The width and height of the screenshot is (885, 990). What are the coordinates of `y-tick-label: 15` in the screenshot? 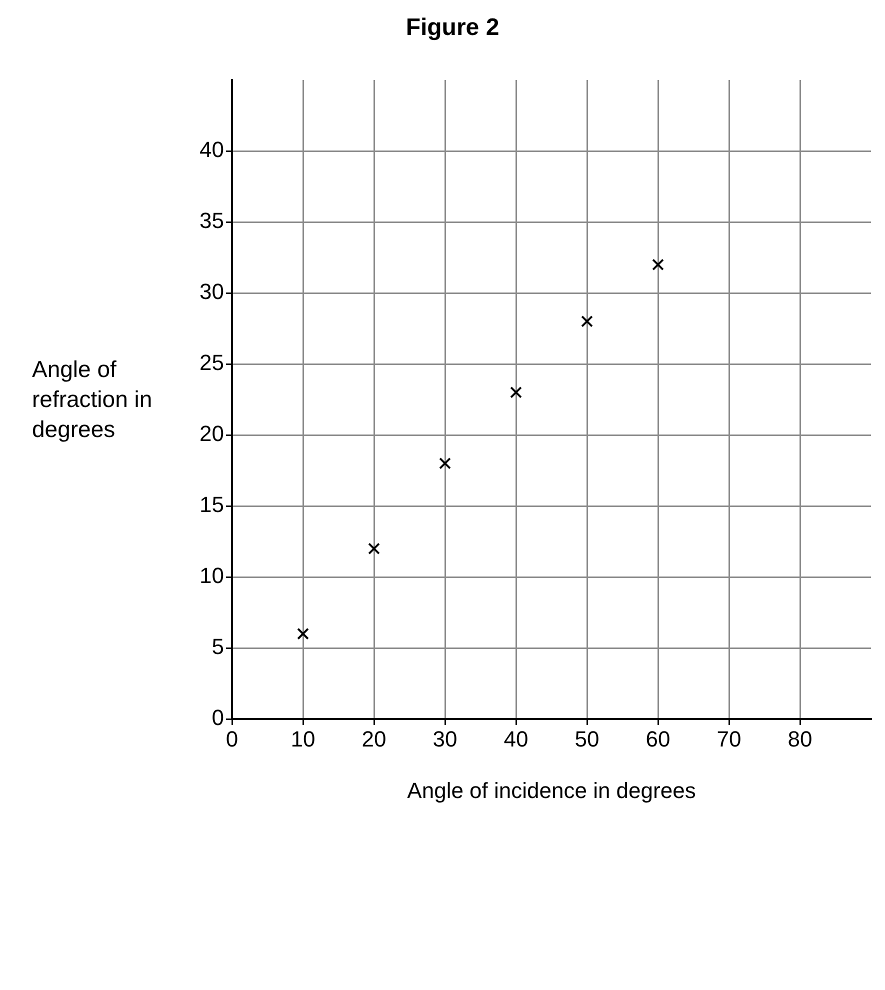 It's located at (212, 505).